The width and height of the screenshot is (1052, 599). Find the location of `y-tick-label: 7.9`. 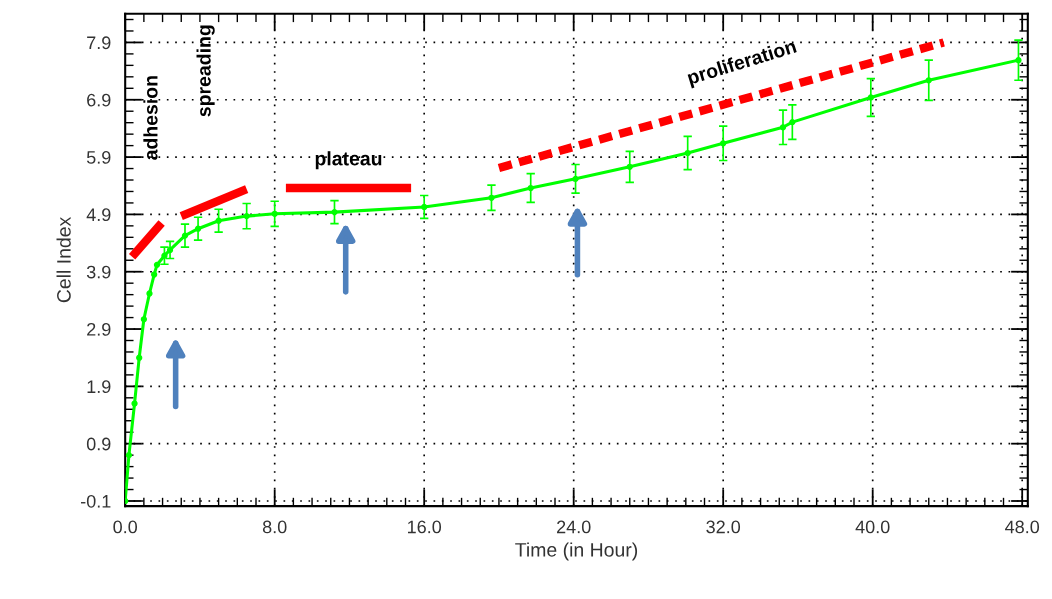

y-tick-label: 7.9 is located at coordinates (99, 43).